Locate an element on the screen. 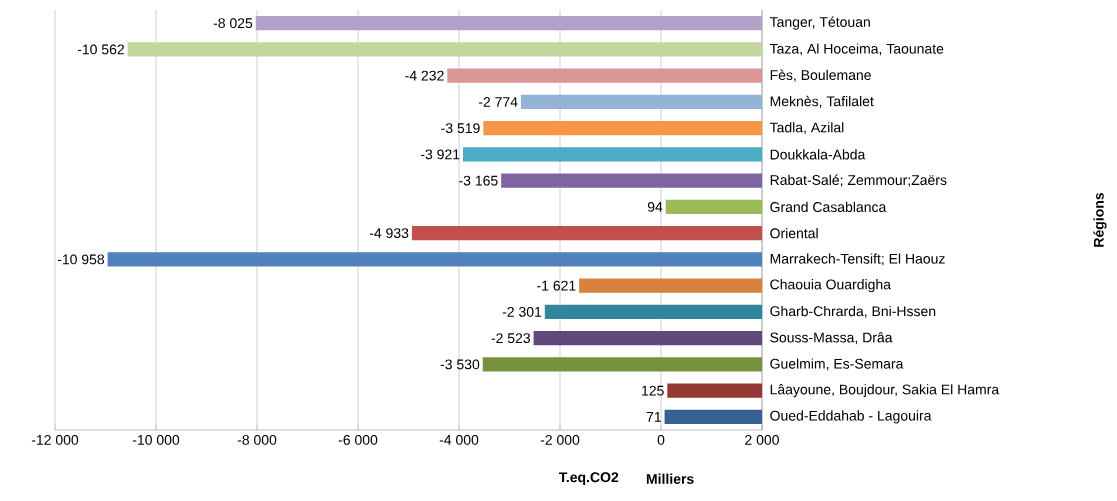  data-label: -4 232 is located at coordinates (424, 75).